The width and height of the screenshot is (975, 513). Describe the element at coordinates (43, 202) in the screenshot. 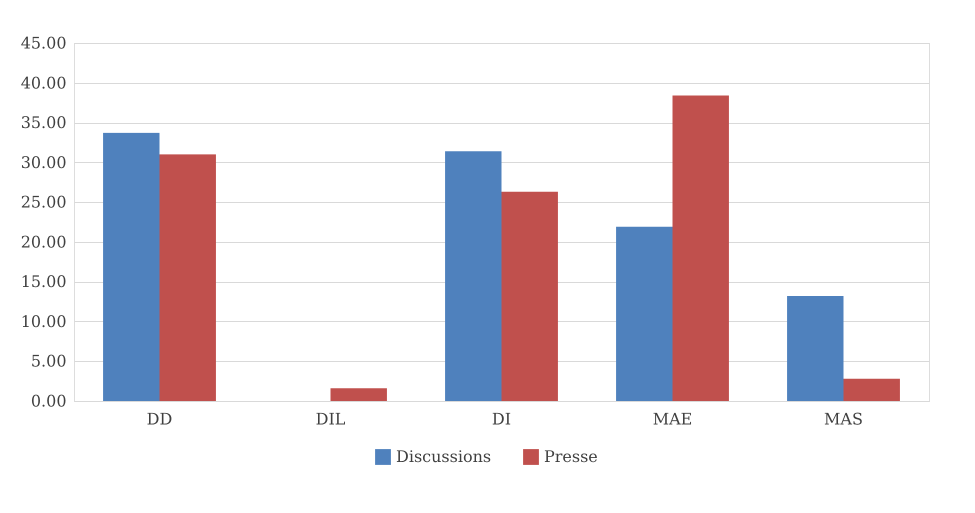

I see `y-tick-label: 25.00` at that location.